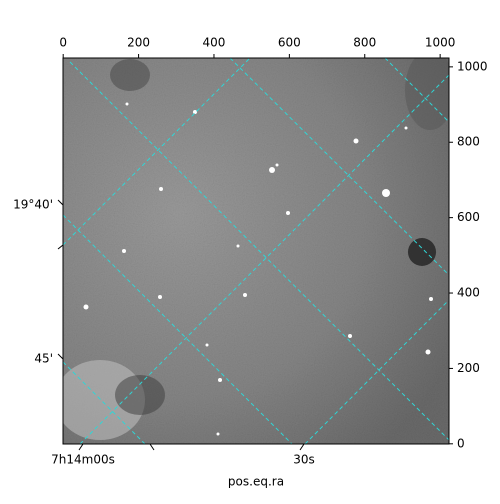 This screenshot has height=504, width=500. Describe the element at coordinates (364, 43) in the screenshot. I see `x-tick-label: 800` at that location.